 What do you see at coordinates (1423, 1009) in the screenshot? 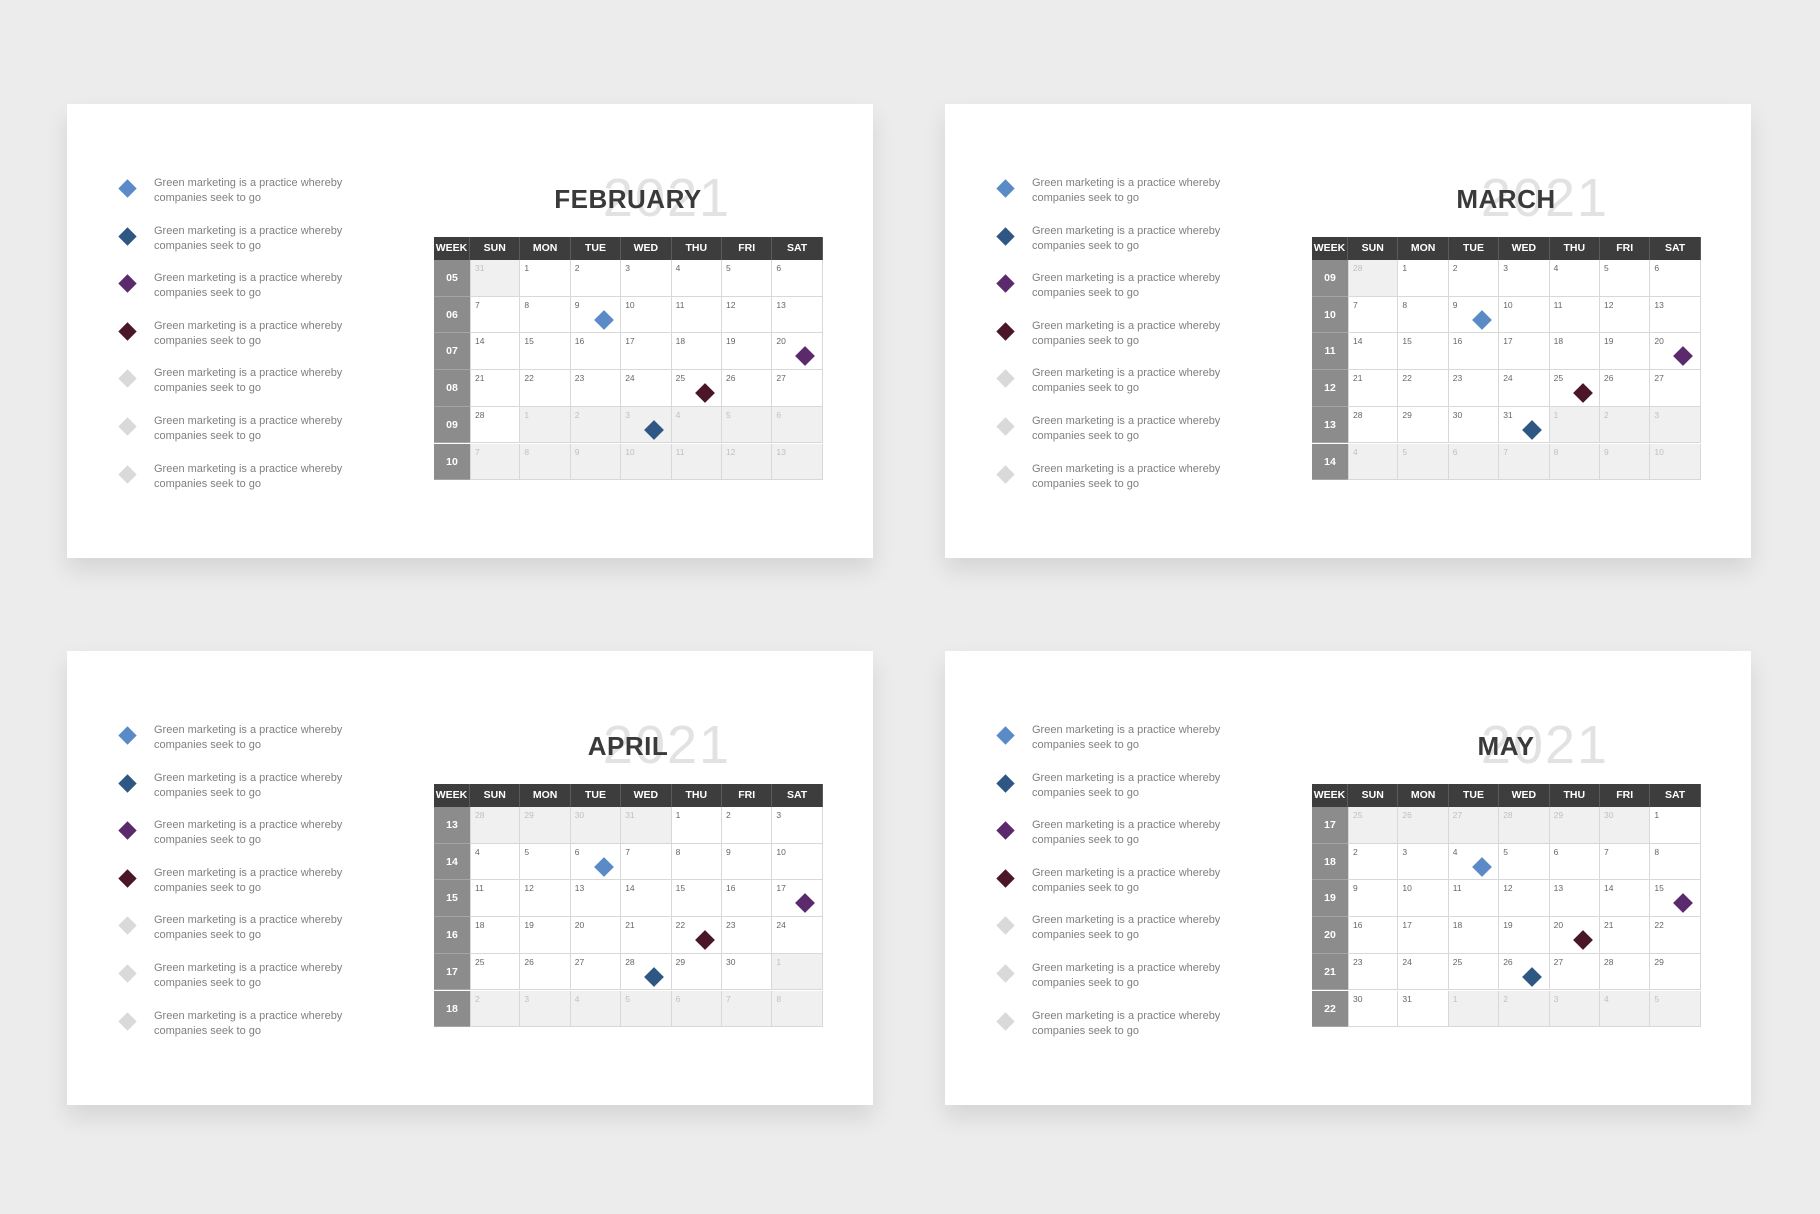
I see `day-cell: 31` at bounding box center [1423, 1009].